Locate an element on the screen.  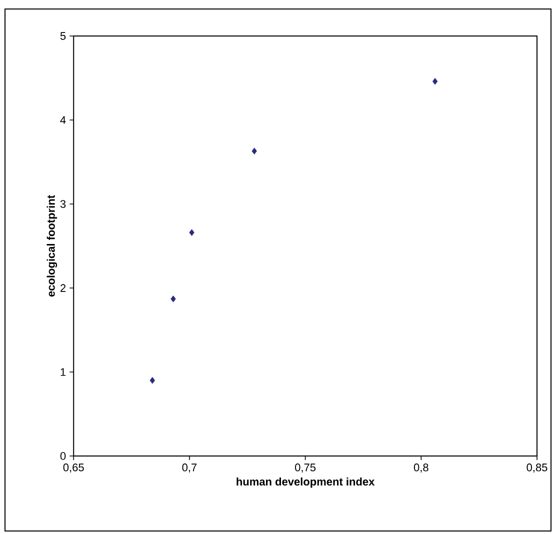
x-tick-label: 0,75 is located at coordinates (305, 468).